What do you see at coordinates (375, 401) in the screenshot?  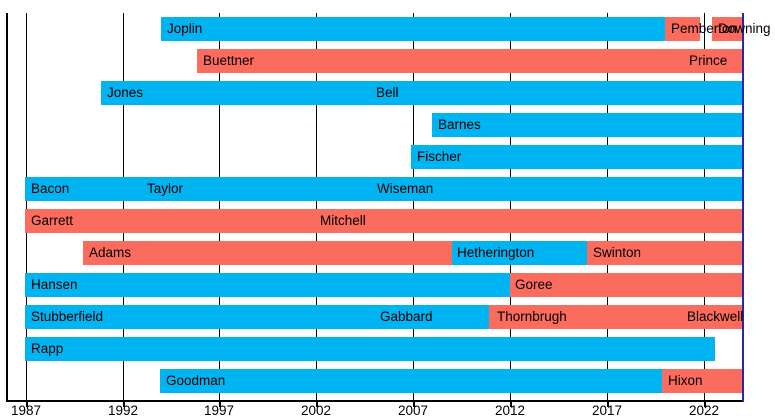 I see `x-axis-baseline` at bounding box center [375, 401].